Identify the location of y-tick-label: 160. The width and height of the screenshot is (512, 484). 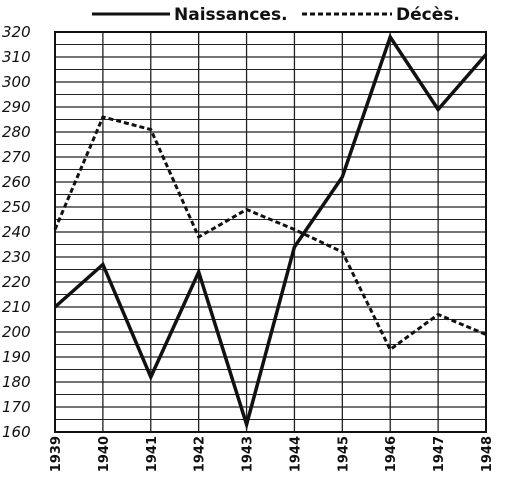
(16, 432).